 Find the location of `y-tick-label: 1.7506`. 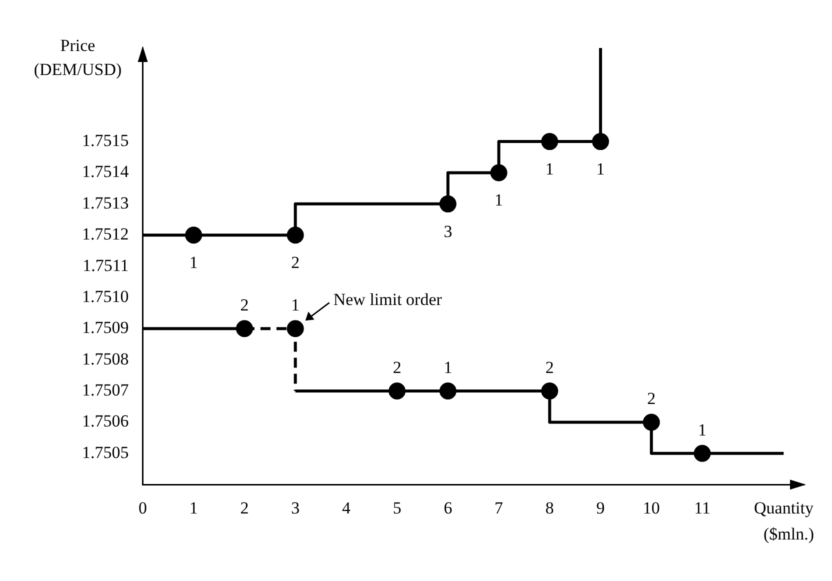

y-tick-label: 1.7506 is located at coordinates (105, 421).